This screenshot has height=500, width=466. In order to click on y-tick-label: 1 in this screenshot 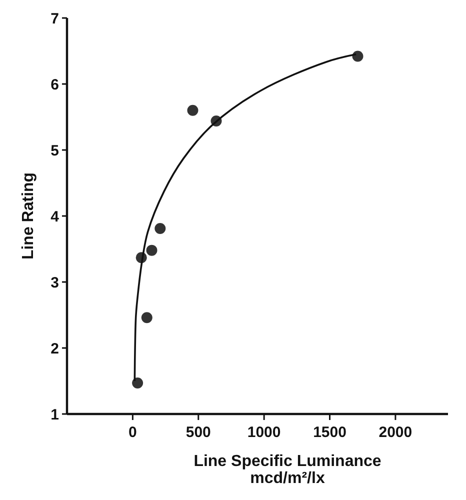, I will do `click(54, 415)`.